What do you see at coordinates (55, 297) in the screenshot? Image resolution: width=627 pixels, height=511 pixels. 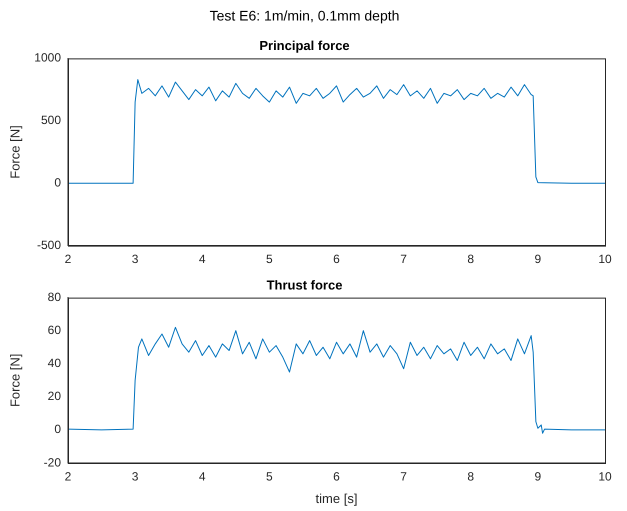 I see `y-tick-label: 80` at bounding box center [55, 297].